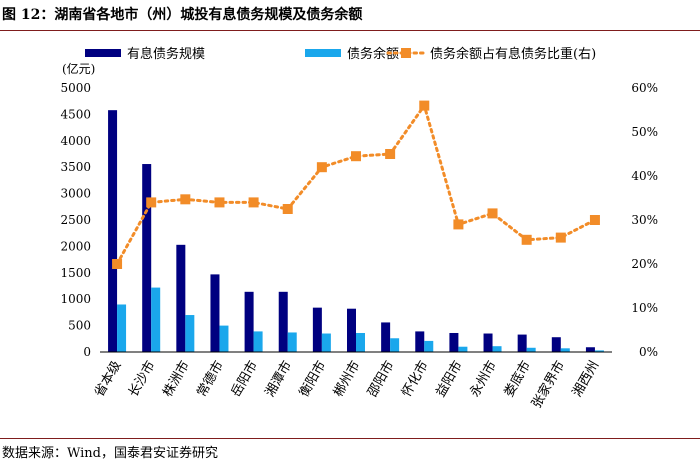 The height and width of the screenshot is (467, 700). What do you see at coordinates (210, 379) in the screenshot?
I see `x-tick-label: 常德市` at bounding box center [210, 379].